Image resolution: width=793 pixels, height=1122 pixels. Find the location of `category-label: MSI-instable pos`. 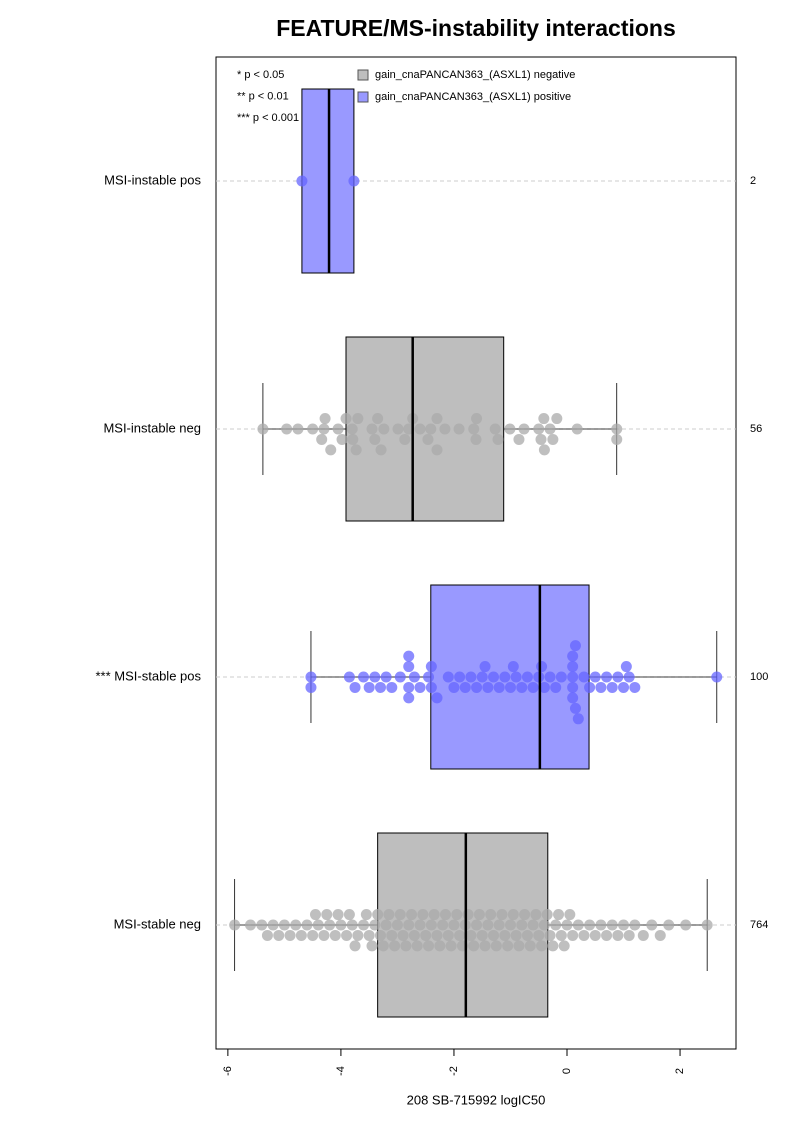

category-label: MSI-instable pos is located at coordinates (152, 179).